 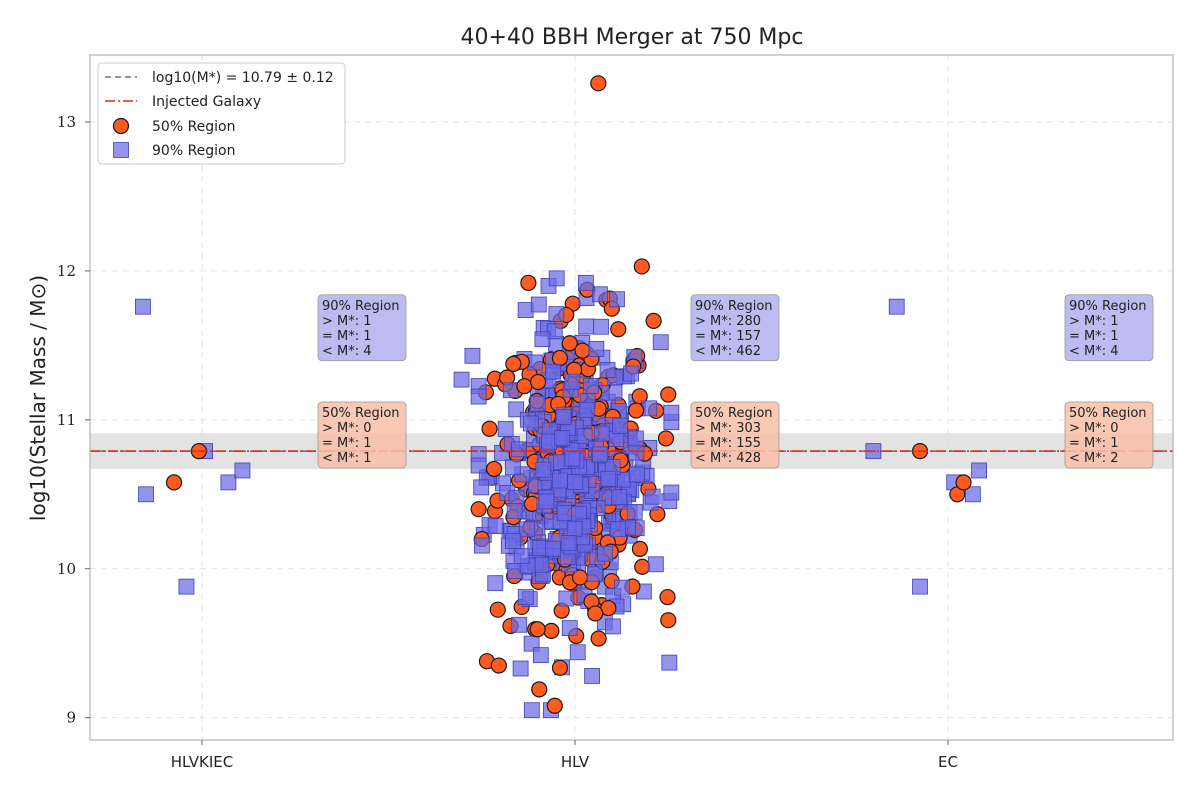 I want to click on legend-label: 90% Region, so click(x=194, y=151).